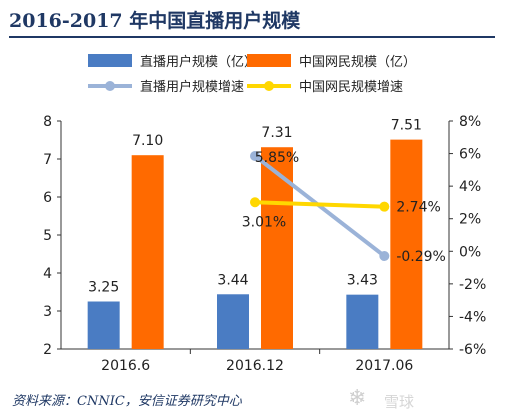  I want to click on watermark-text: 雪球, so click(399, 402).